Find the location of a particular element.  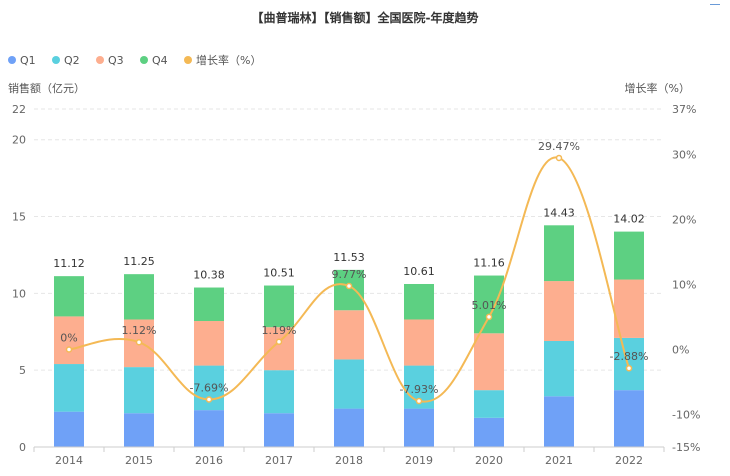

y-right-tick-label: 30% is located at coordinates (684, 155).